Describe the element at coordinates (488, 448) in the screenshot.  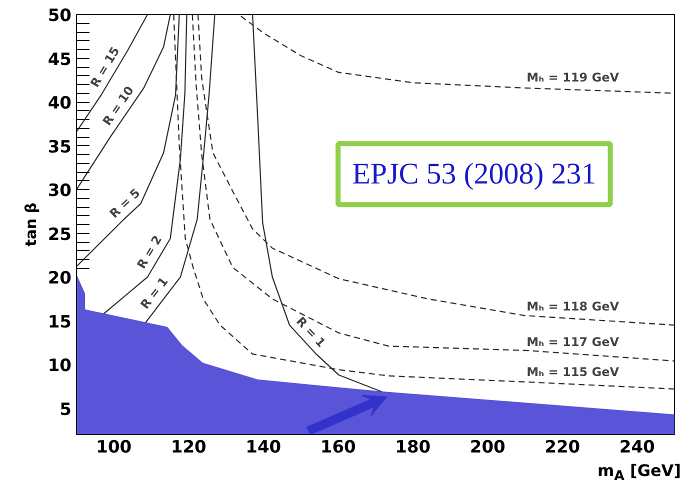
I see `x-tick-label: 200` at that location.